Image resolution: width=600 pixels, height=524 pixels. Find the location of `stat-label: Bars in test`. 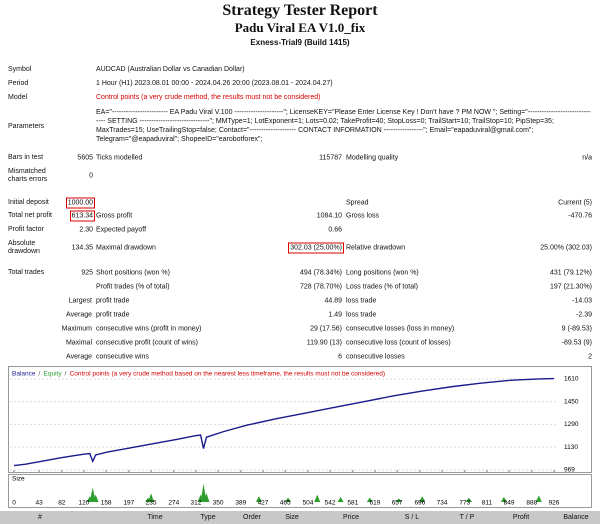

stat-label: Bars in test is located at coordinates (26, 157).